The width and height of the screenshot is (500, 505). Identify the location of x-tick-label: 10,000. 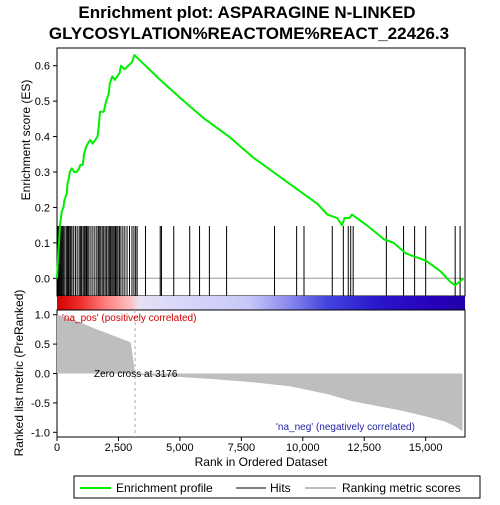
(303, 448).